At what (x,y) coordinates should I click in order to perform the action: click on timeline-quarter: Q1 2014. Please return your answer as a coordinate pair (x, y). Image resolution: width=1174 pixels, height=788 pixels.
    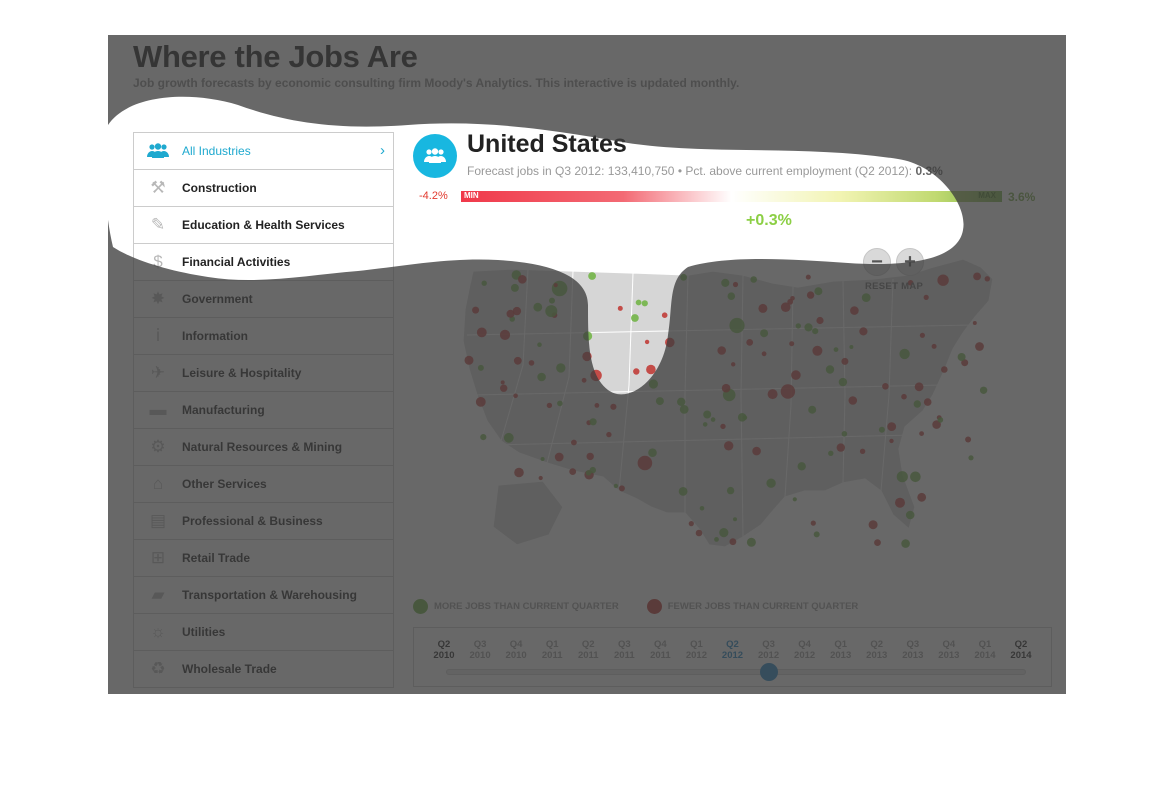
    Looking at the image, I should click on (985, 650).